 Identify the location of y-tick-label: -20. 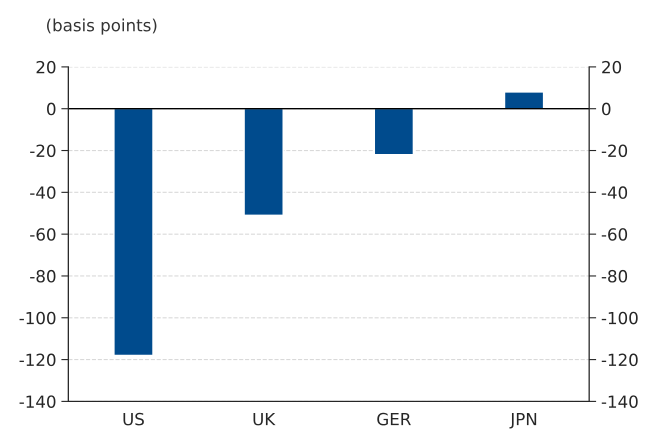
(43, 151).